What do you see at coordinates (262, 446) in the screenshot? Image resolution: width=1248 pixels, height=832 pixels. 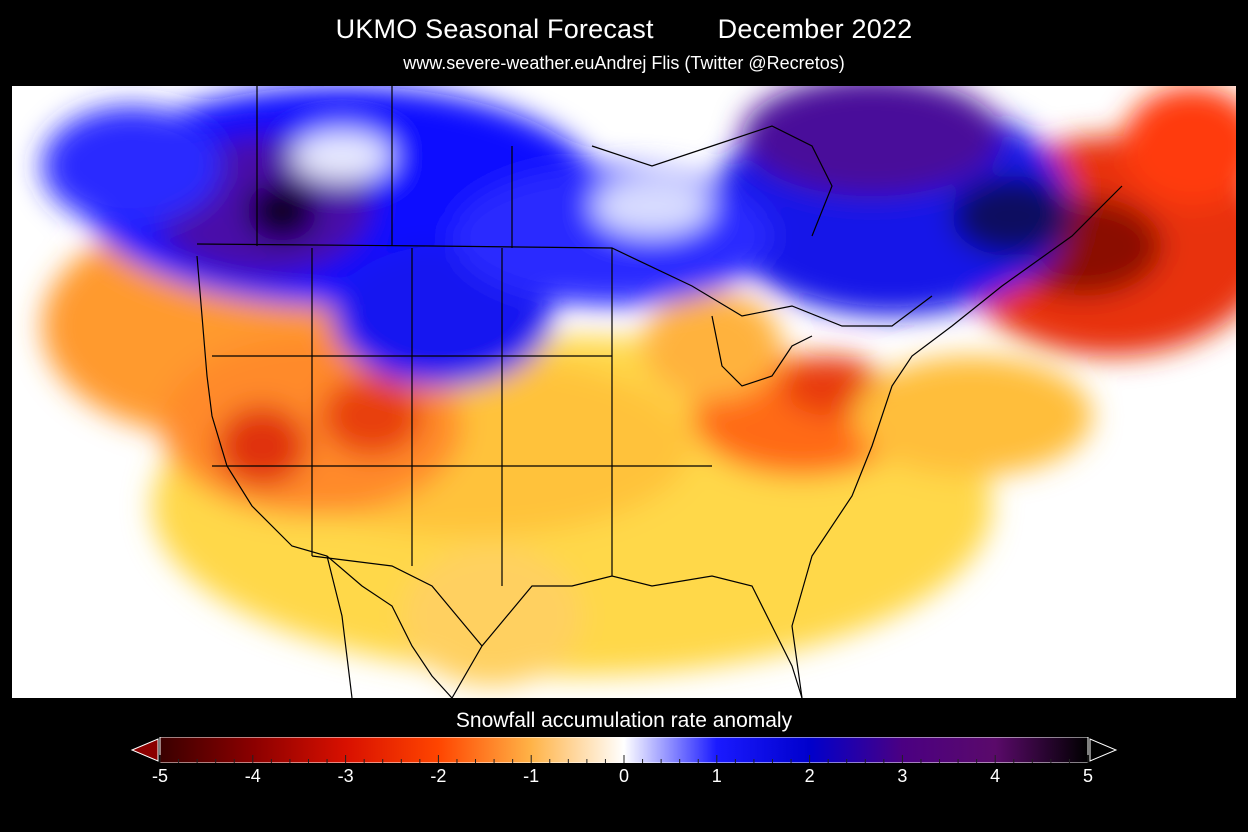 I see `anomaly-red-nevada` at bounding box center [262, 446].